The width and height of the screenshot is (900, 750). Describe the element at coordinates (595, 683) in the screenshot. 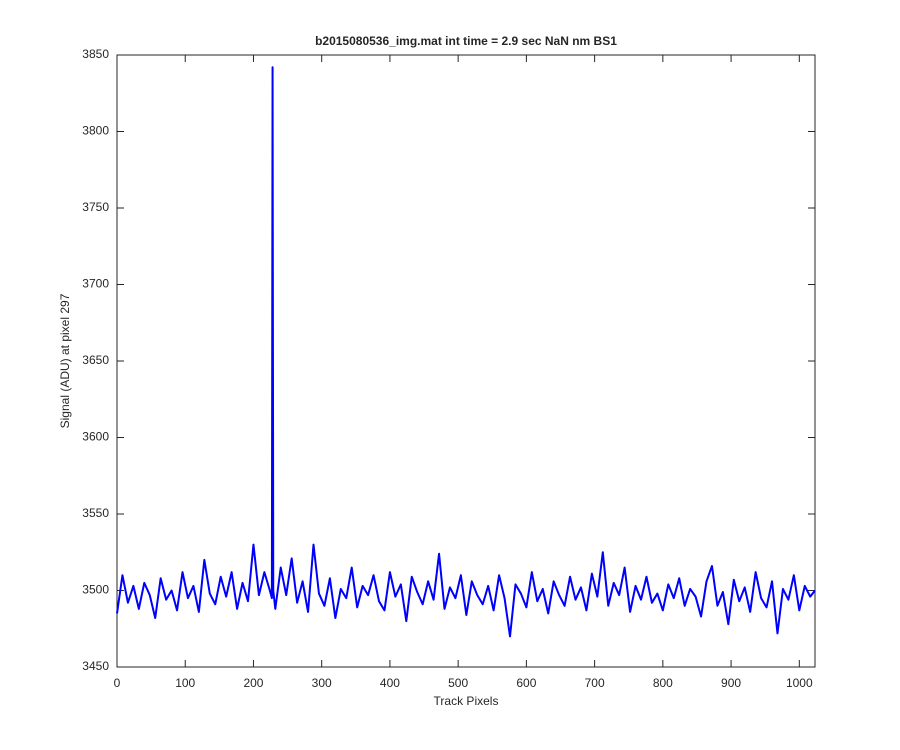

I see `x-tick-label: 700` at that location.